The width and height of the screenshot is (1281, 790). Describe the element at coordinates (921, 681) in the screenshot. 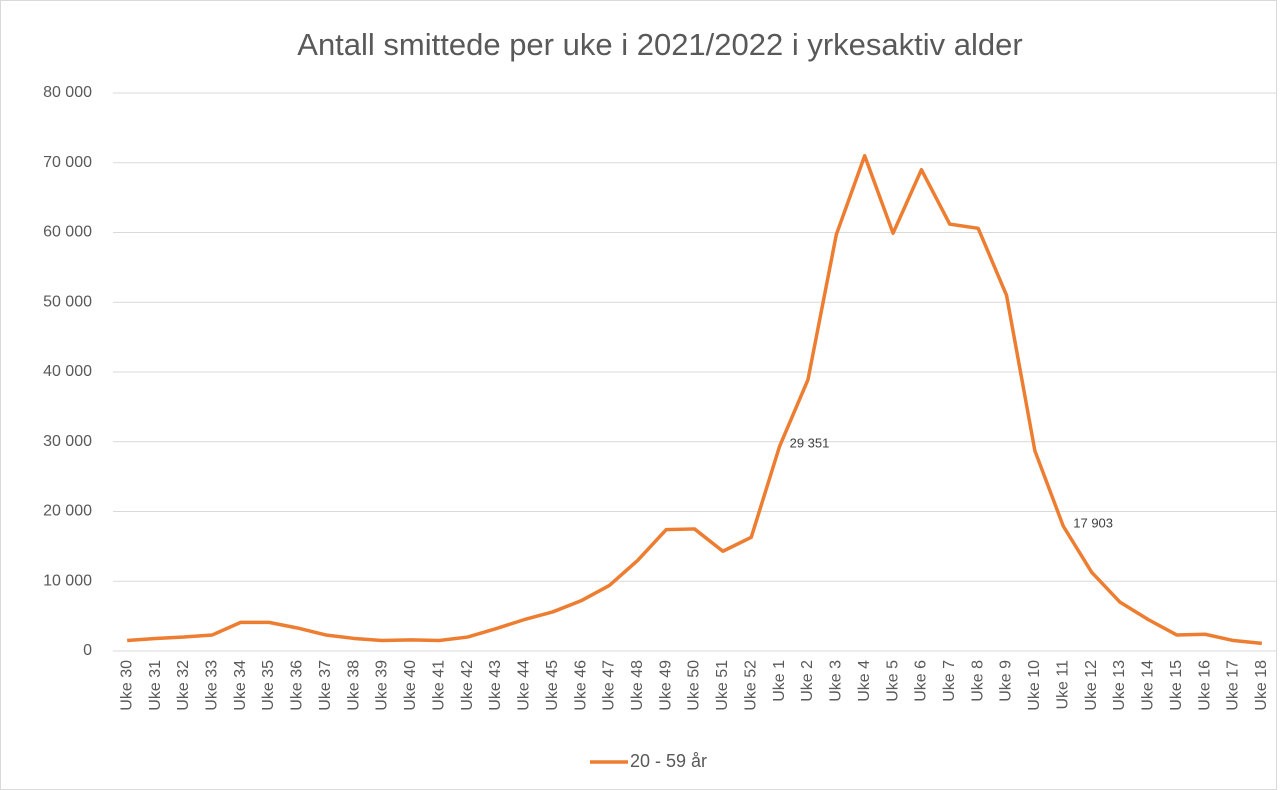

I see `x-tick-label: Uke 6` at that location.